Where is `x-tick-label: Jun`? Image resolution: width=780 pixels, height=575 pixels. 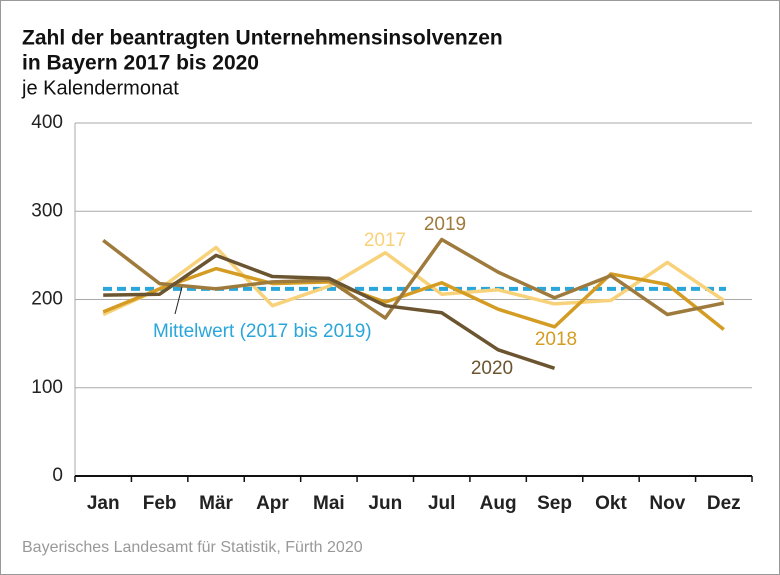 x-tick-label: Jun is located at coordinates (385, 503).